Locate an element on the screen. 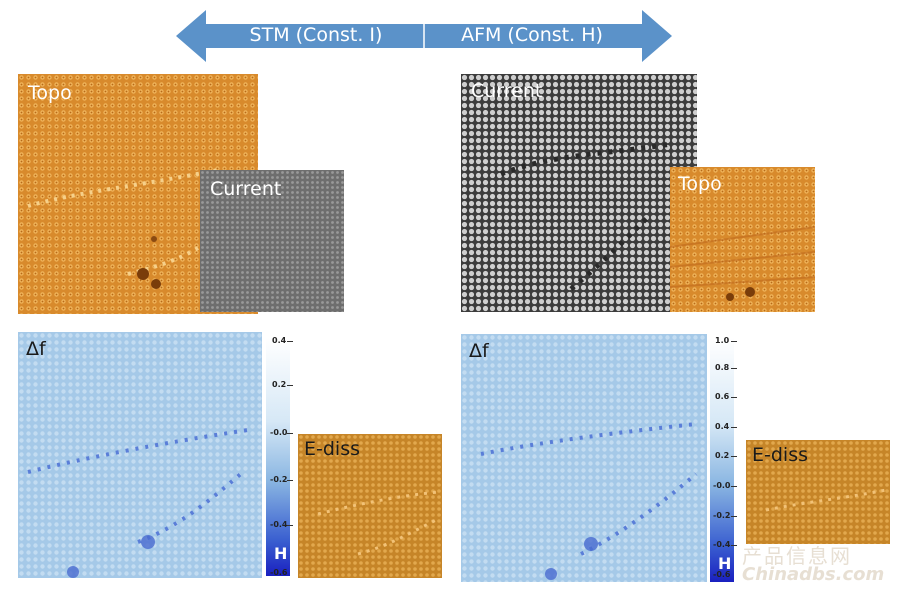 This screenshot has width=900, height=592. stm-tick: -0.4 is located at coordinates (279, 524).